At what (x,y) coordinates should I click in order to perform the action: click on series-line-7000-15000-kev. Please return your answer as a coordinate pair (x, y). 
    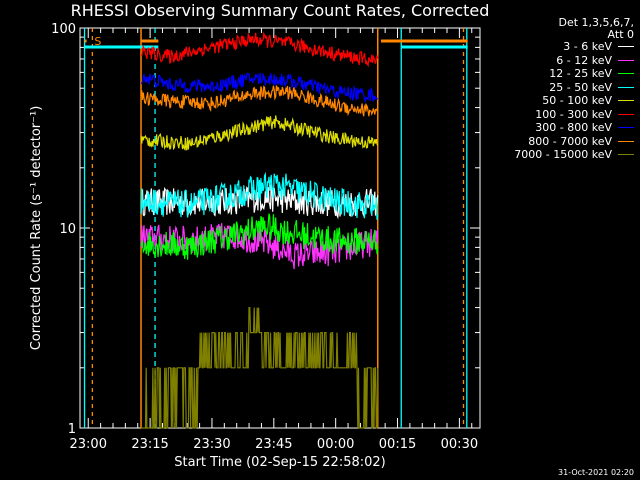
    Looking at the image, I should click on (260, 368).